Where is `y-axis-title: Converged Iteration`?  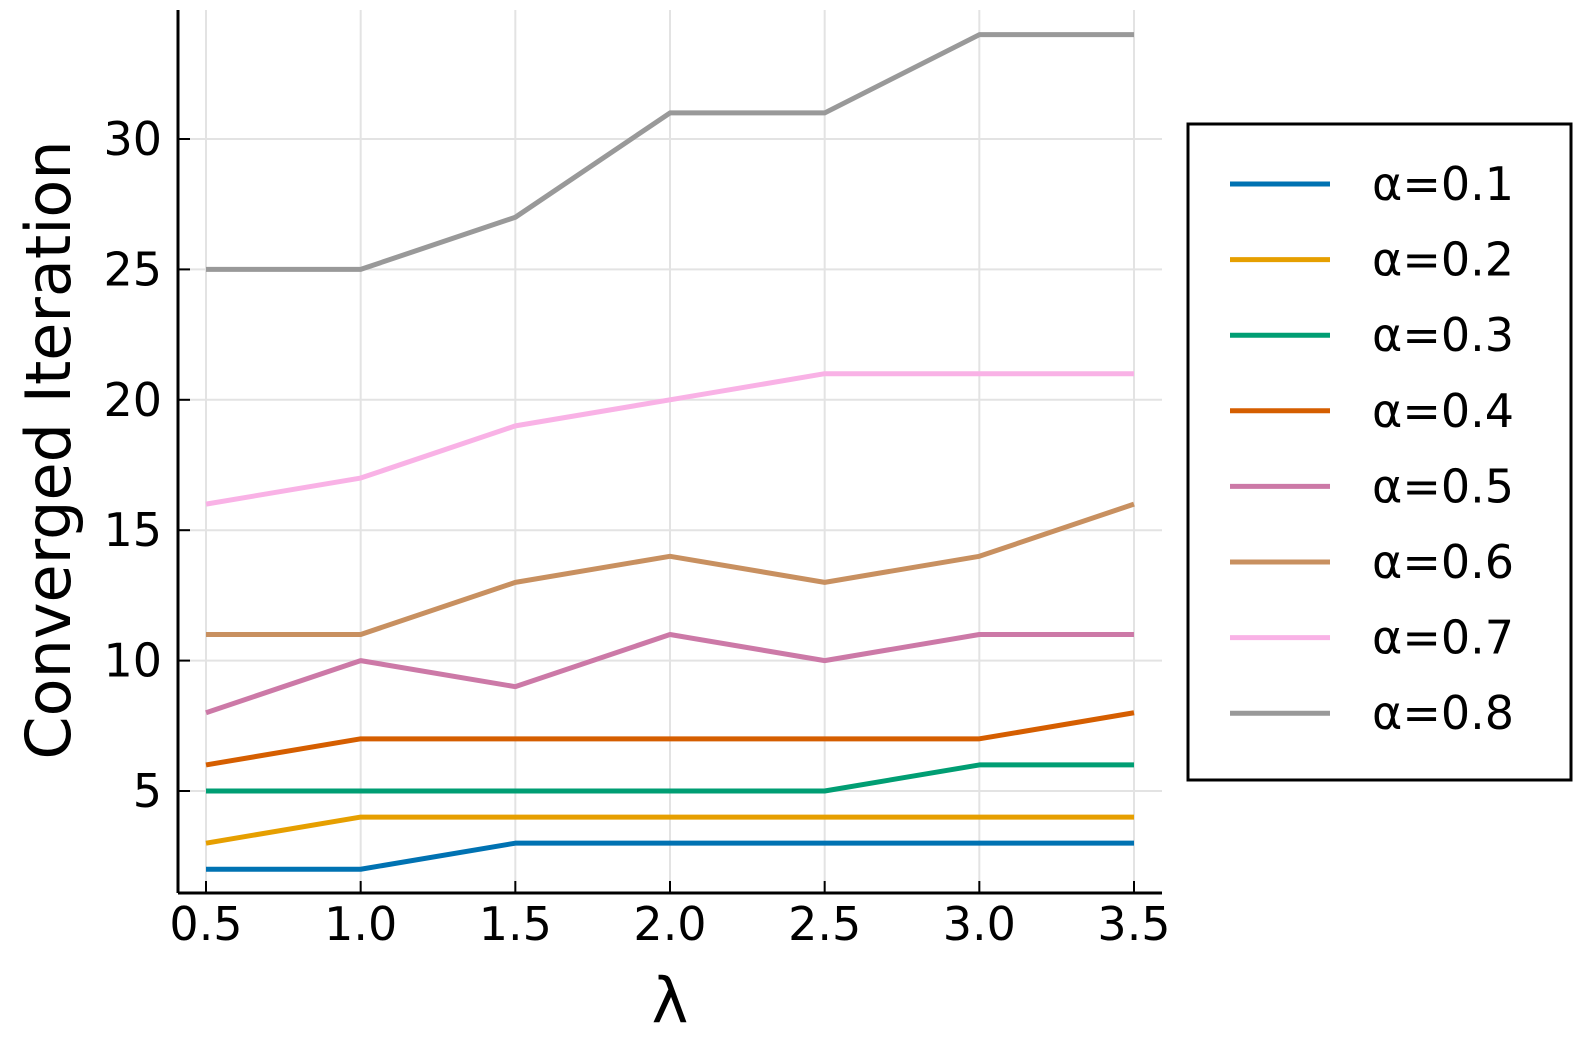 y-axis-title: Converged Iteration is located at coordinates (48, 449).